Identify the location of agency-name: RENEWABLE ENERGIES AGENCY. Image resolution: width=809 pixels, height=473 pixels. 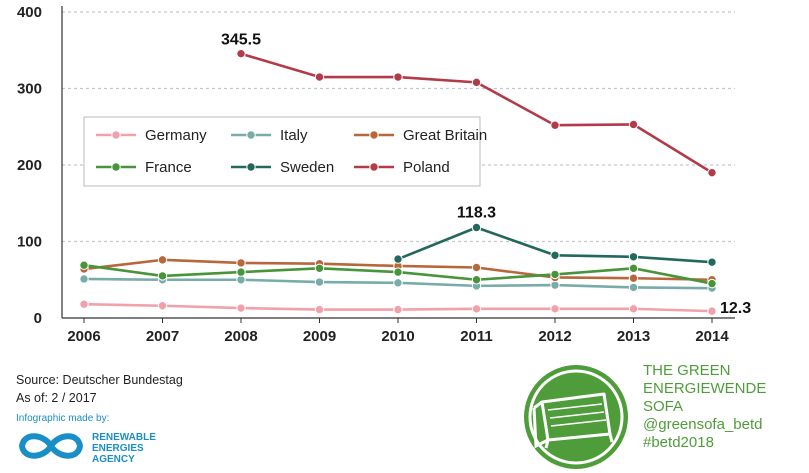
(124, 448).